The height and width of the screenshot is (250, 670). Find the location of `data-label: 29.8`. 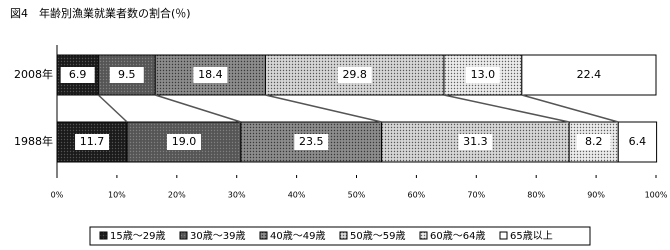

data-label: 29.8 is located at coordinates (354, 74).